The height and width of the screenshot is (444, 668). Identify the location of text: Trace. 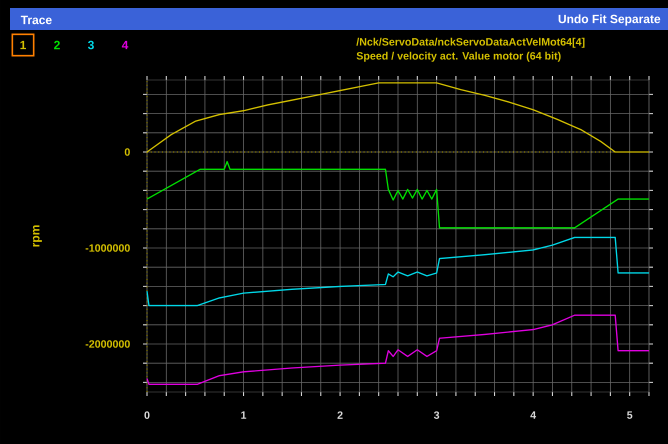
(36, 20).